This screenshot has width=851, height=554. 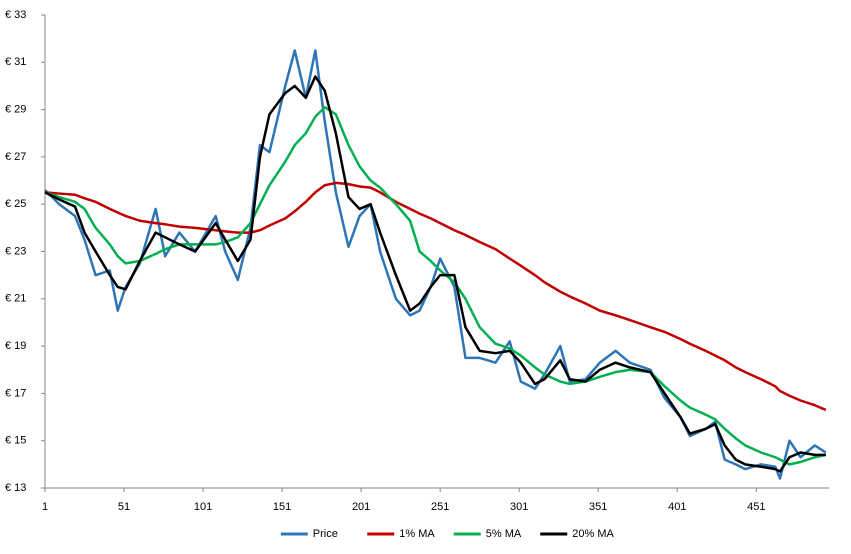 I want to click on y-tick-label: € 25, so click(x=15, y=204).